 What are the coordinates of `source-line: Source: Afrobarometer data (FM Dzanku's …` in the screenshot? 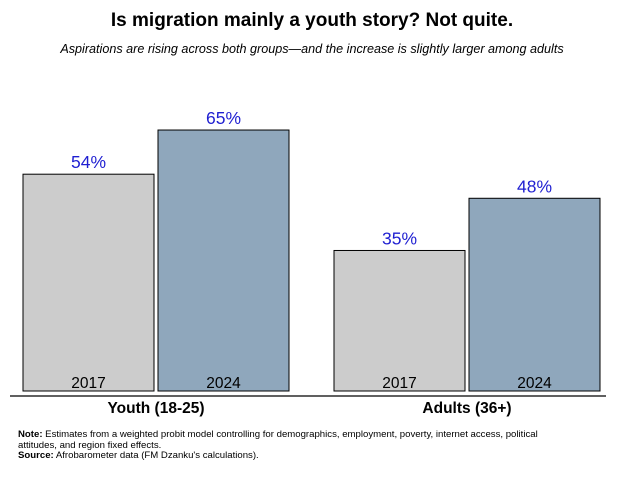 It's located at (298, 456).